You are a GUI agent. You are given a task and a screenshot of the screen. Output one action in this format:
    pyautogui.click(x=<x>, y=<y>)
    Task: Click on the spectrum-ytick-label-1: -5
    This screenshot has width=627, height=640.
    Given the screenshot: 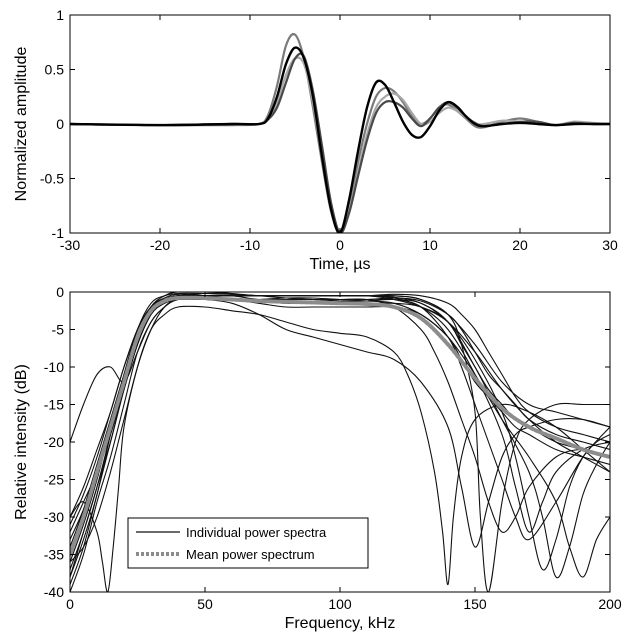 What is the action you would take?
    pyautogui.click(x=58, y=330)
    